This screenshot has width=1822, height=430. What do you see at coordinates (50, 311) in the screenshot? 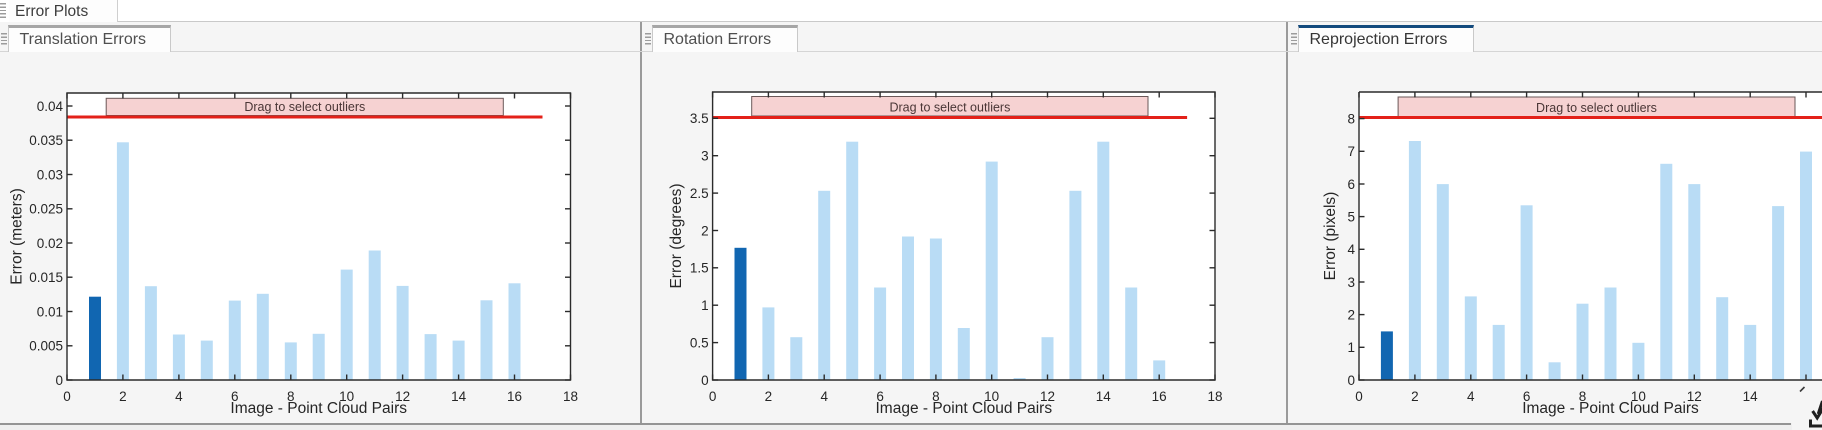
I see `svg-text: 0.01` at bounding box center [50, 311].